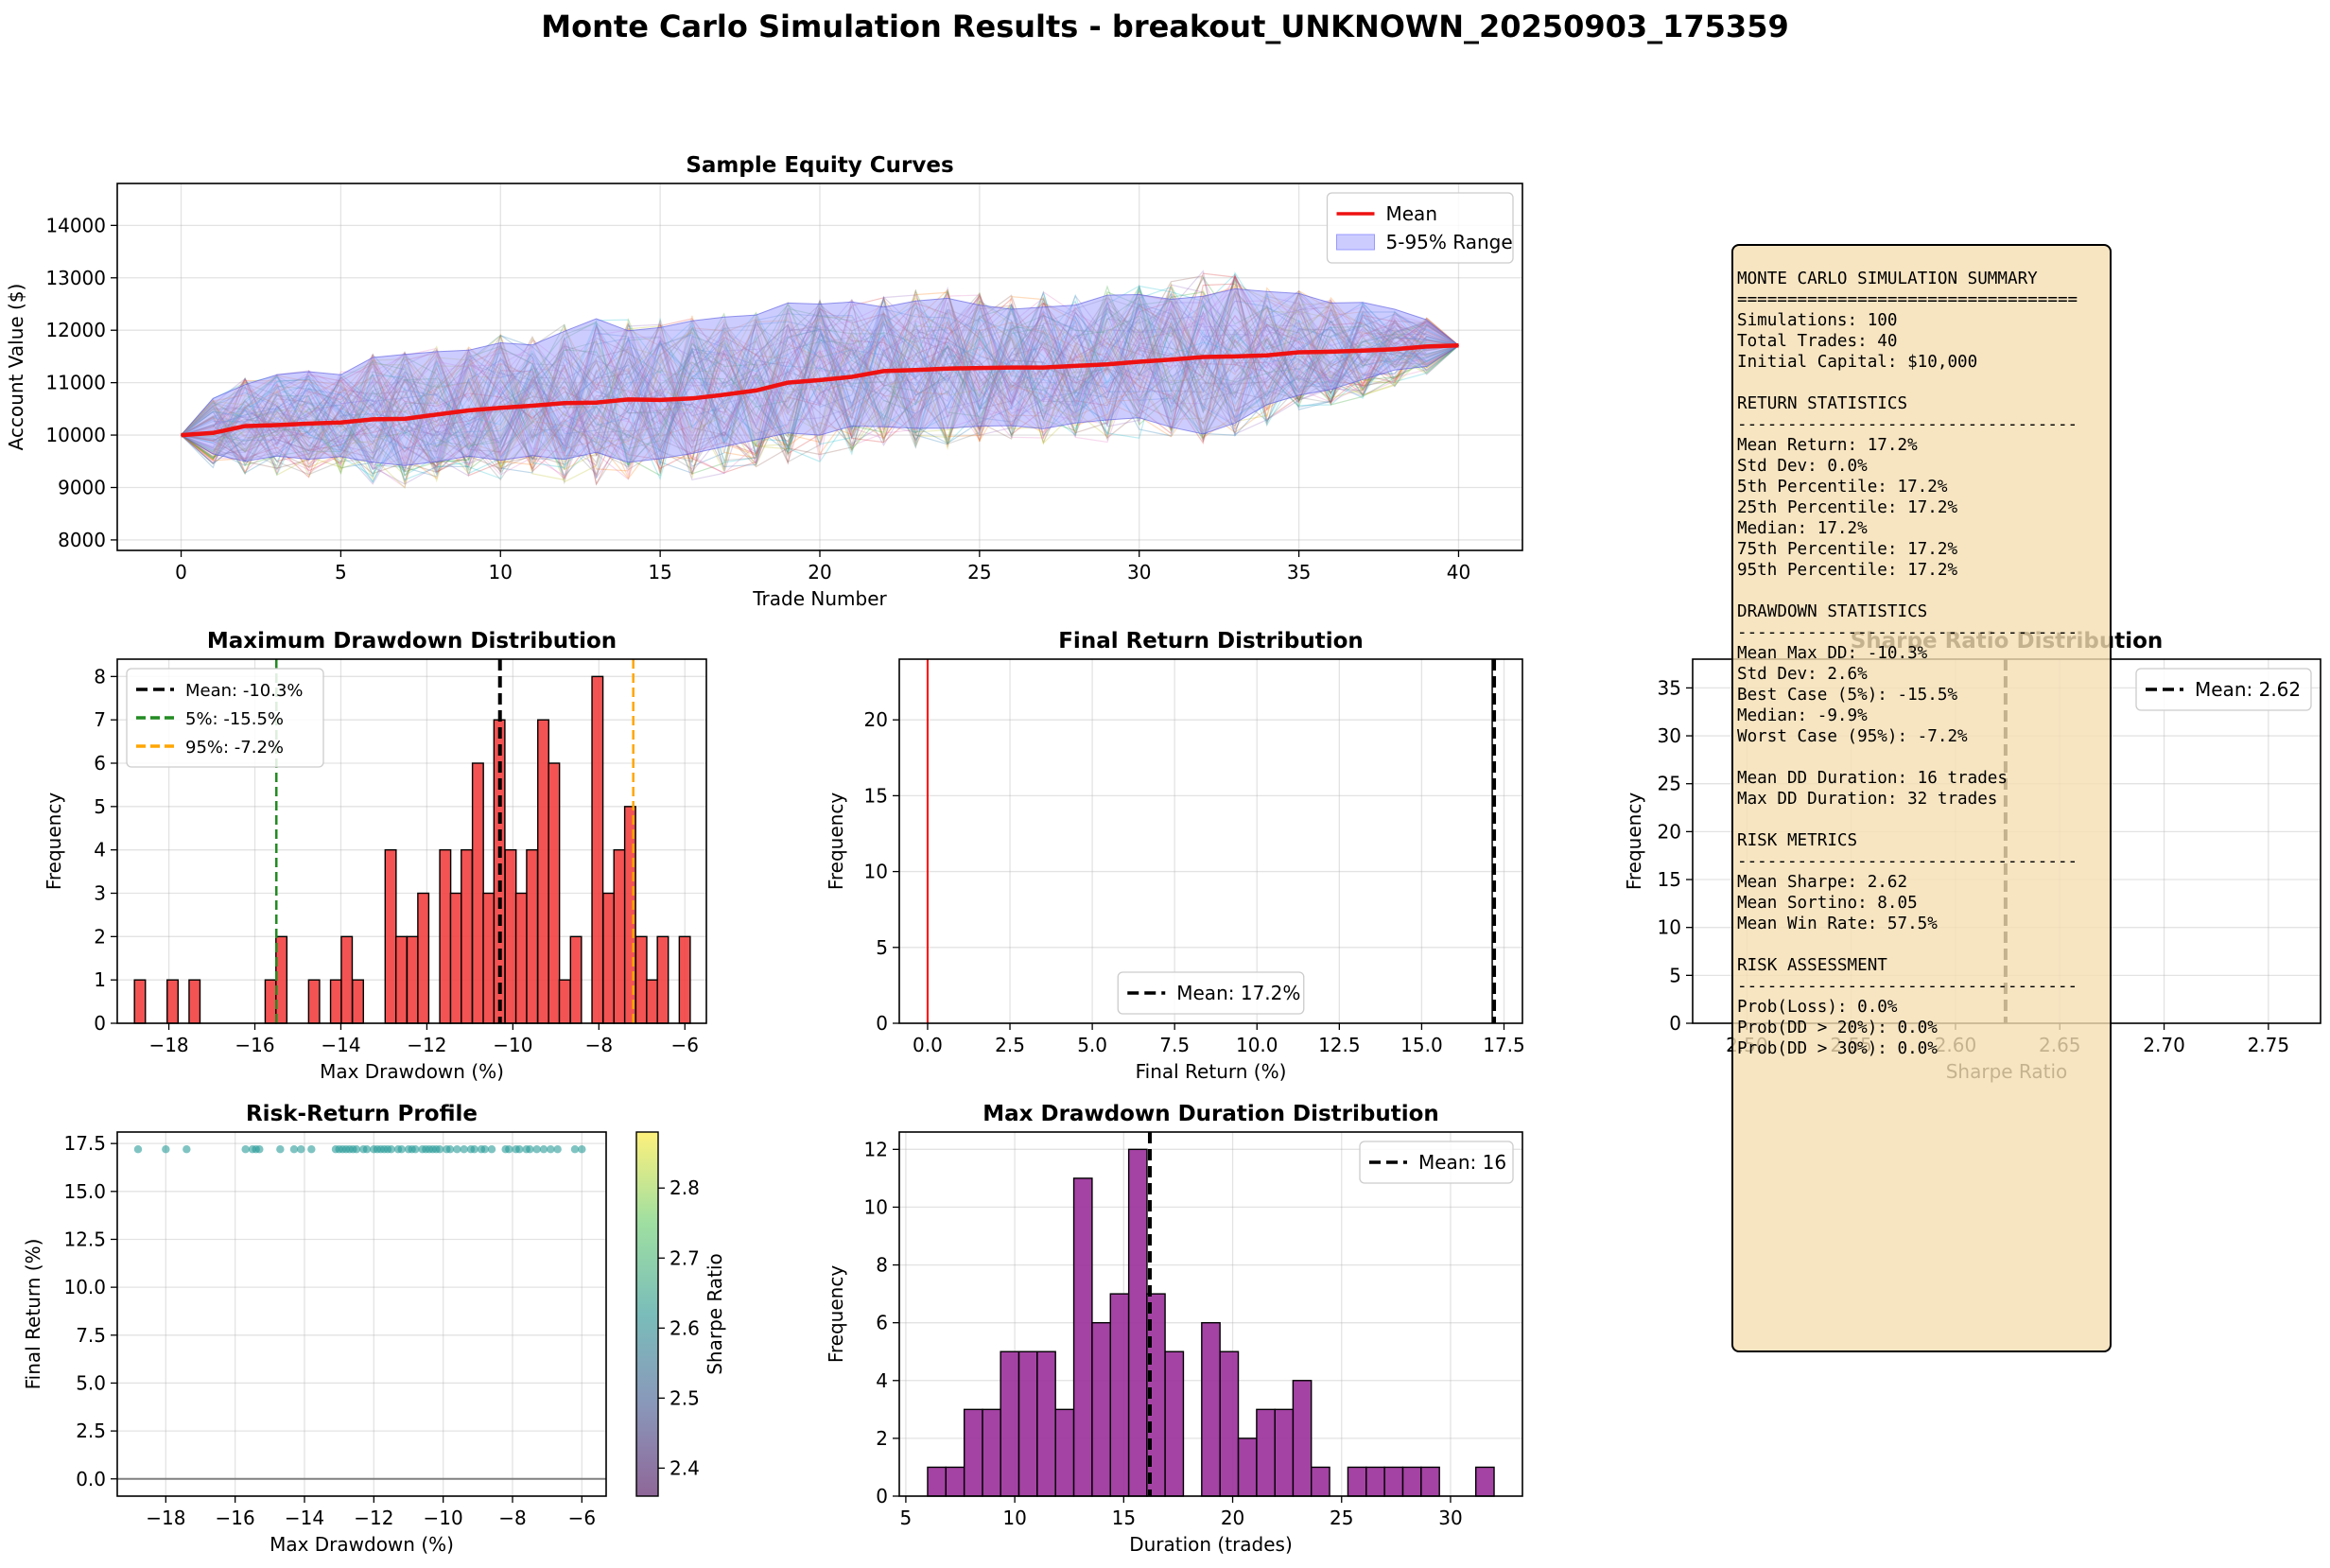 This screenshot has height=1568, width=2330. I want to click on summary-line: Mean Win Rate: 57.5%, so click(1837, 924).